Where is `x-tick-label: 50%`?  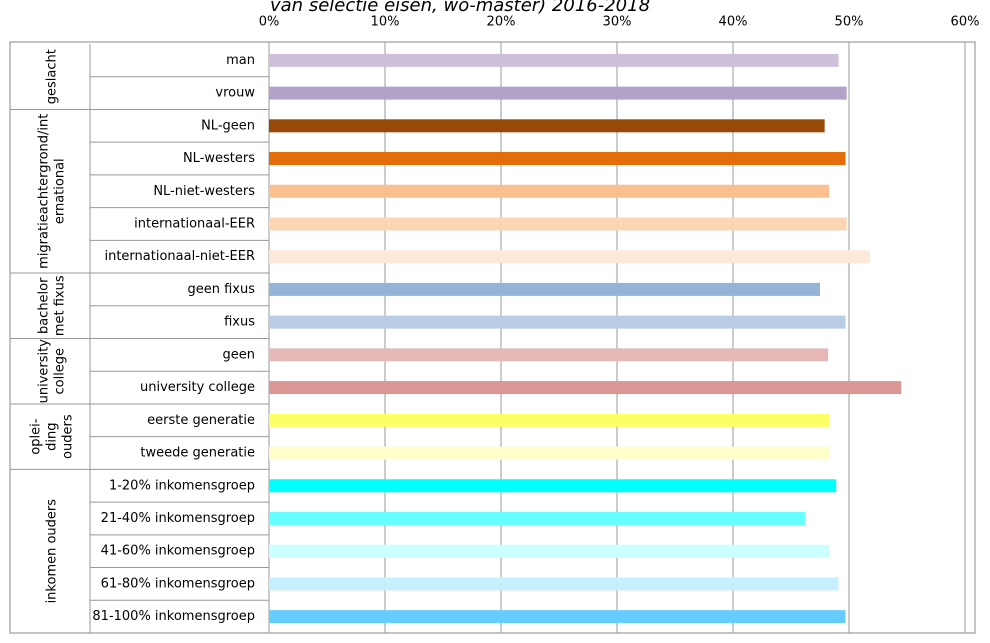
x-tick-label: 50% is located at coordinates (849, 22).